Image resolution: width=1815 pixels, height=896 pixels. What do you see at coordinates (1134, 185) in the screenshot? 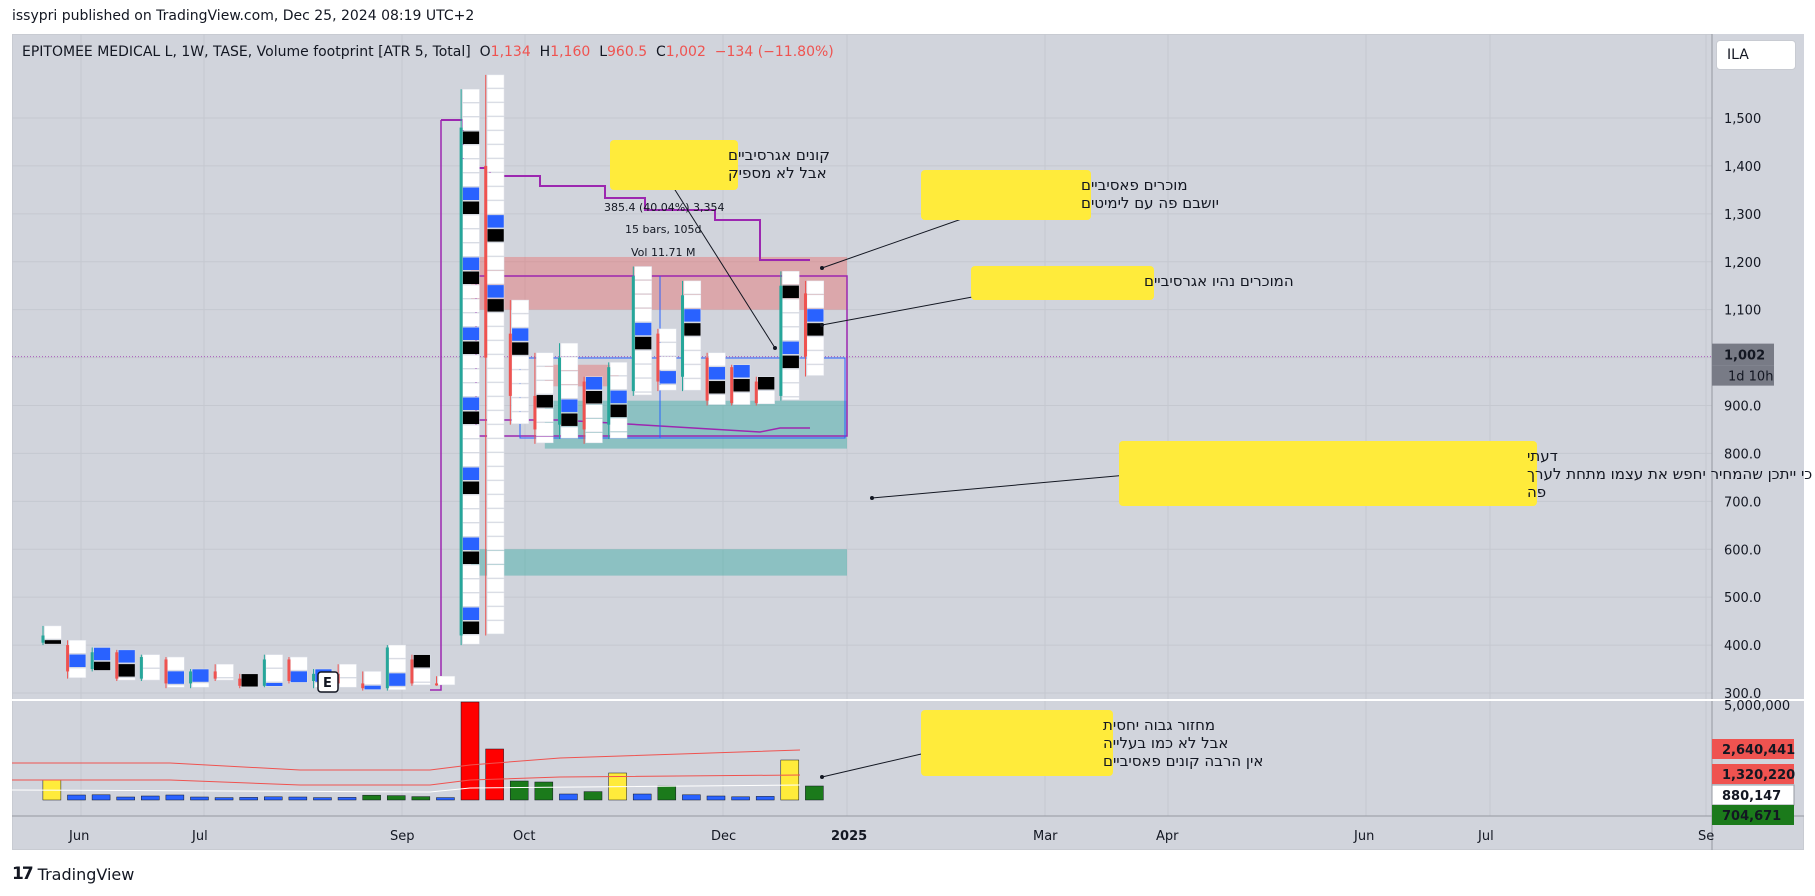
I see `note-passive-sellers-text: מוכרים פאסיביים` at bounding box center [1134, 185].